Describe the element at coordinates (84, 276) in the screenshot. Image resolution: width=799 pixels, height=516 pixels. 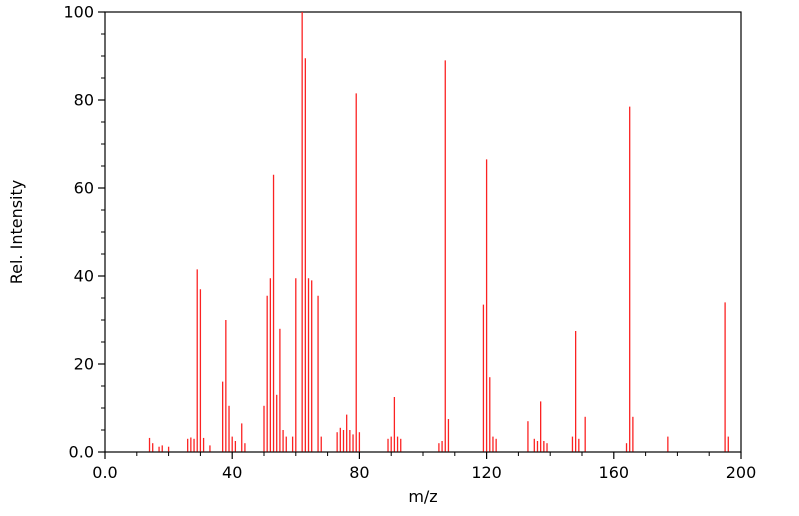
I see `y-tick-label: 40` at that location.